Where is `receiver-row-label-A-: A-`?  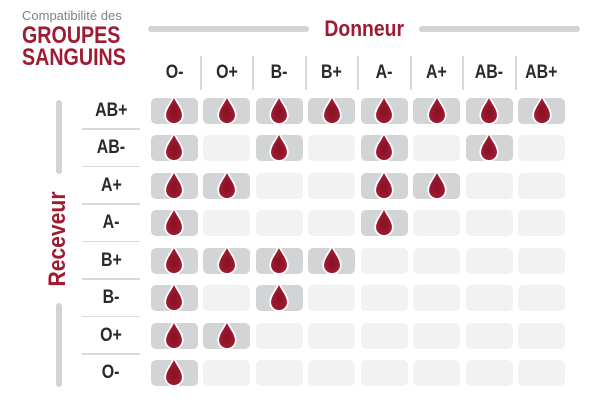
receiver-row-label-A-: A- is located at coordinates (111, 224).